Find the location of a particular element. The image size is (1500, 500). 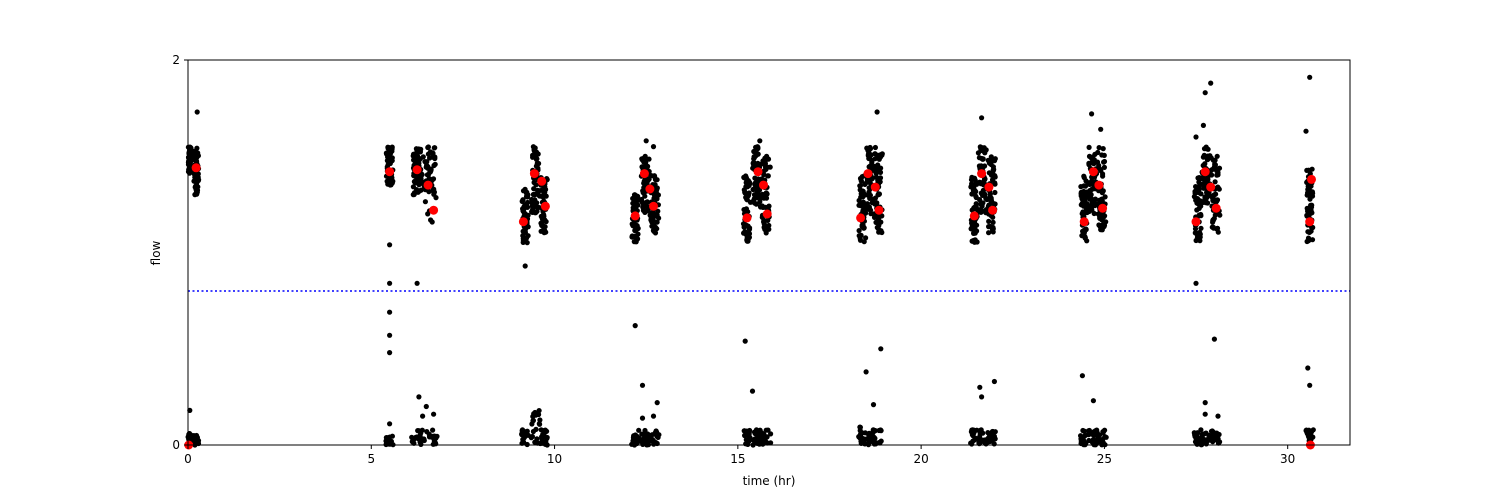

x-axis-label: time (hr) is located at coordinates (769, 481).